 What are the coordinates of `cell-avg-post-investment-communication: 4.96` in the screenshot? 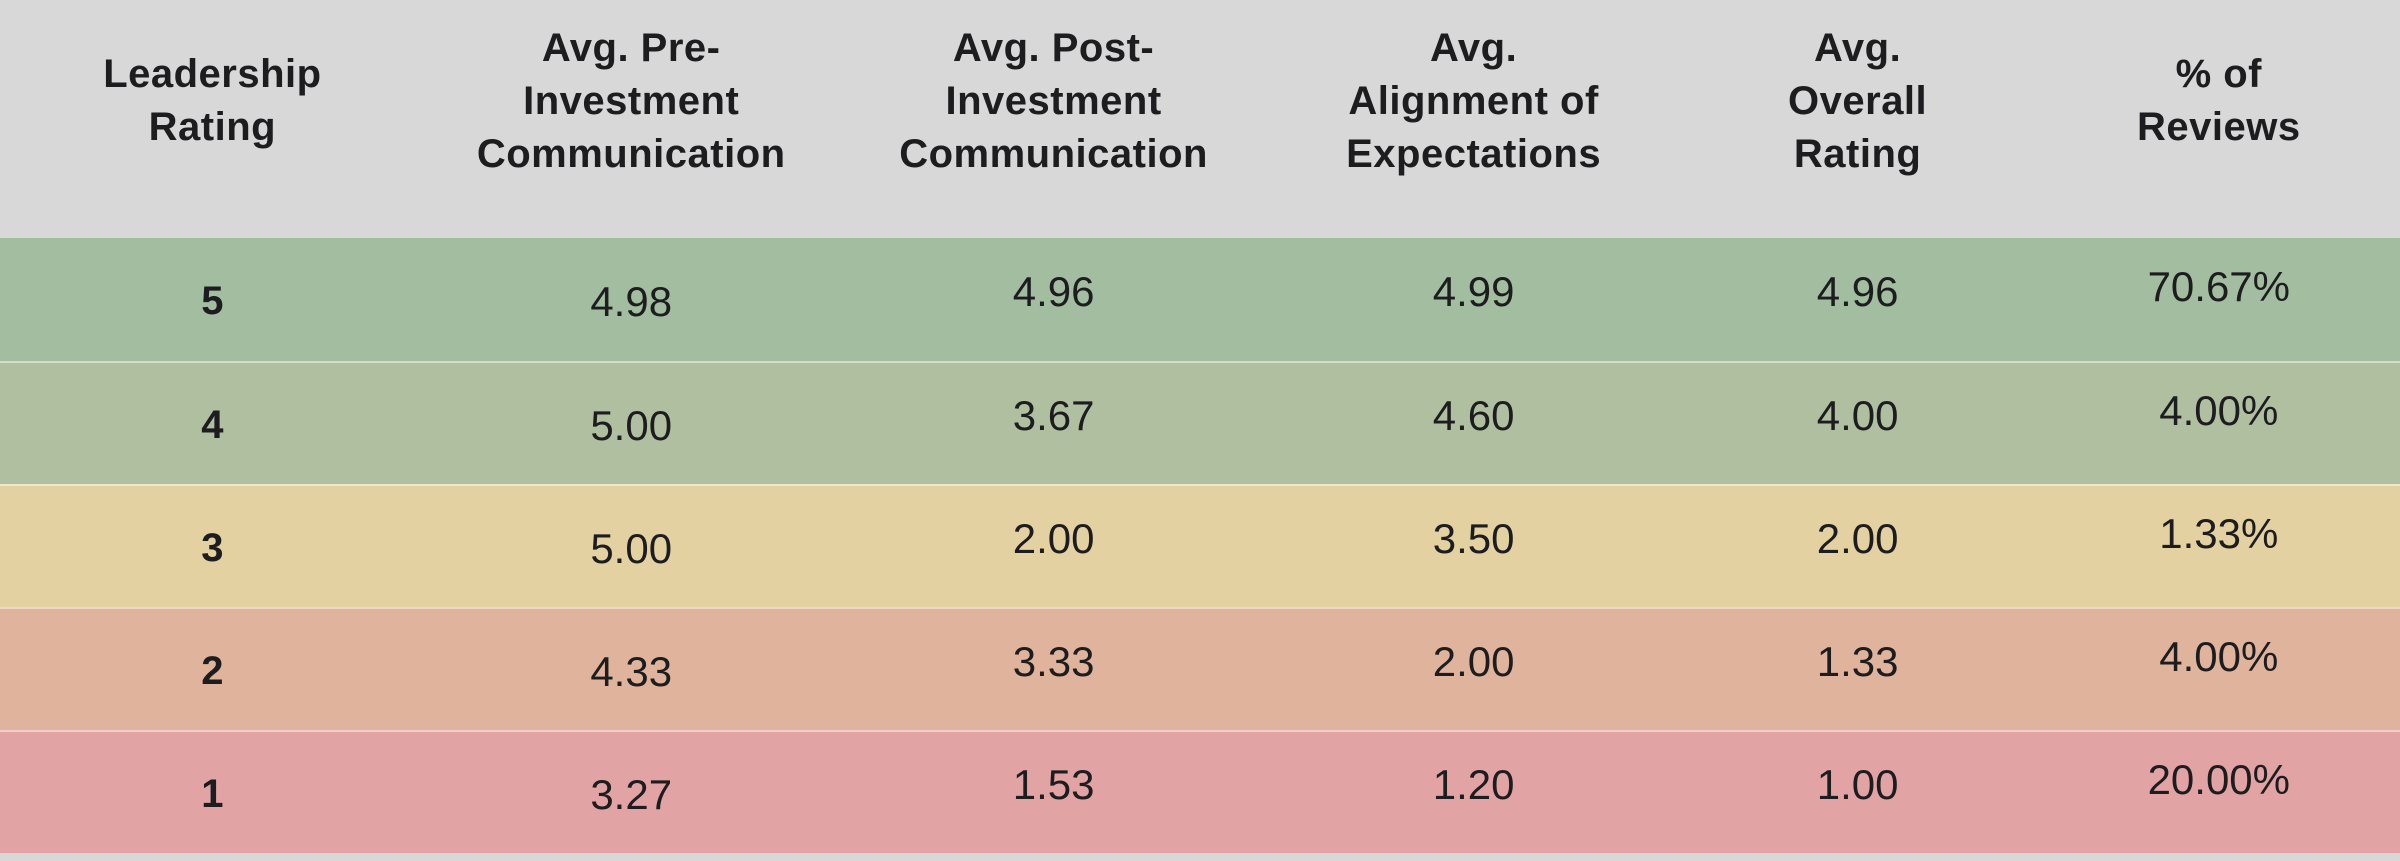 It's located at (1053, 291).